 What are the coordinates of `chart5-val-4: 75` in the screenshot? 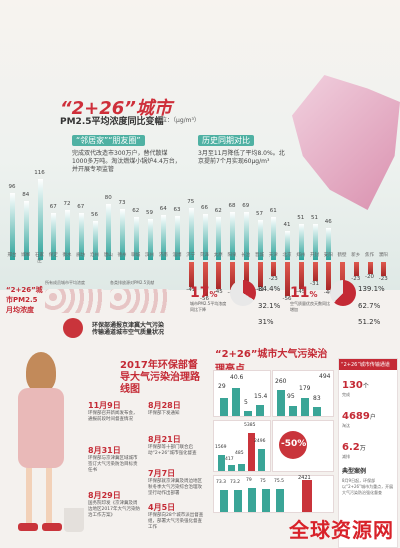 It's located at (263, 481).